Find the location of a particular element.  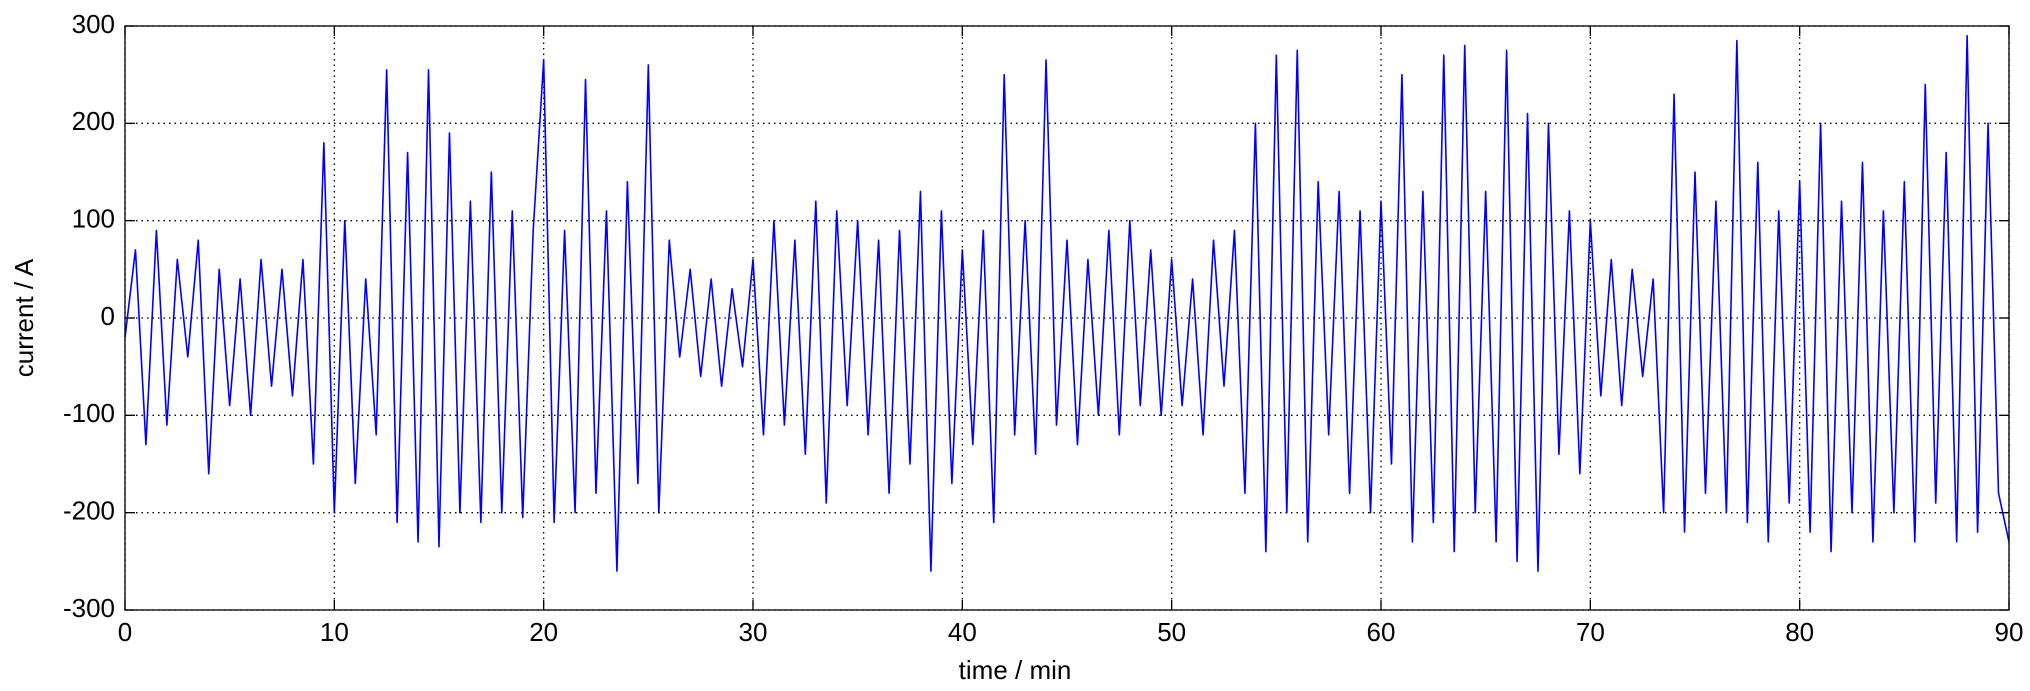

x-axis-label: time / min is located at coordinates (1015, 670).